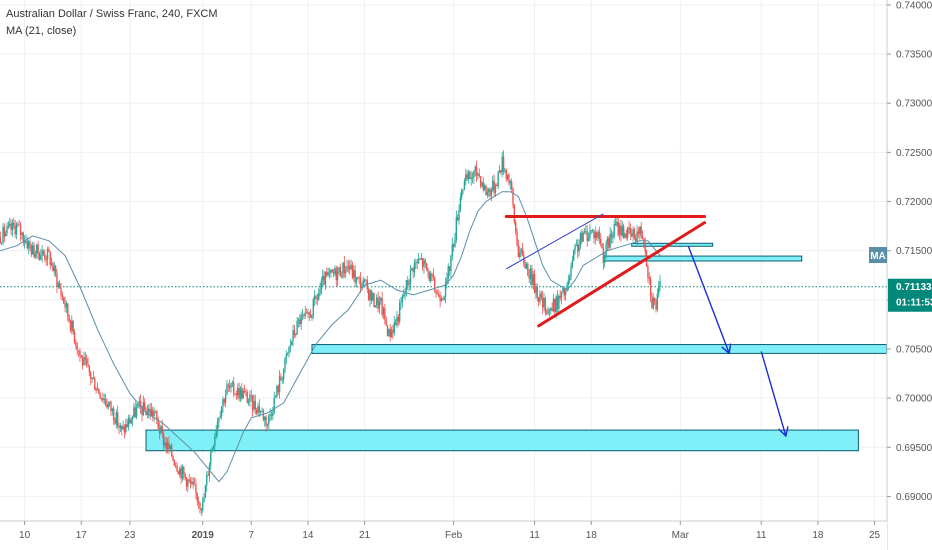 The height and width of the screenshot is (550, 932). Describe the element at coordinates (910, 295) in the screenshot. I see `price-tag` at that location.